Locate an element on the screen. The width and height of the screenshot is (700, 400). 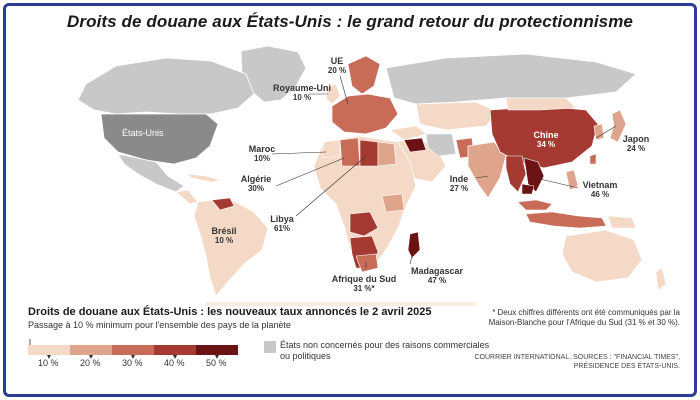
label-maroc: Maroc 10% is located at coordinates (262, 154).